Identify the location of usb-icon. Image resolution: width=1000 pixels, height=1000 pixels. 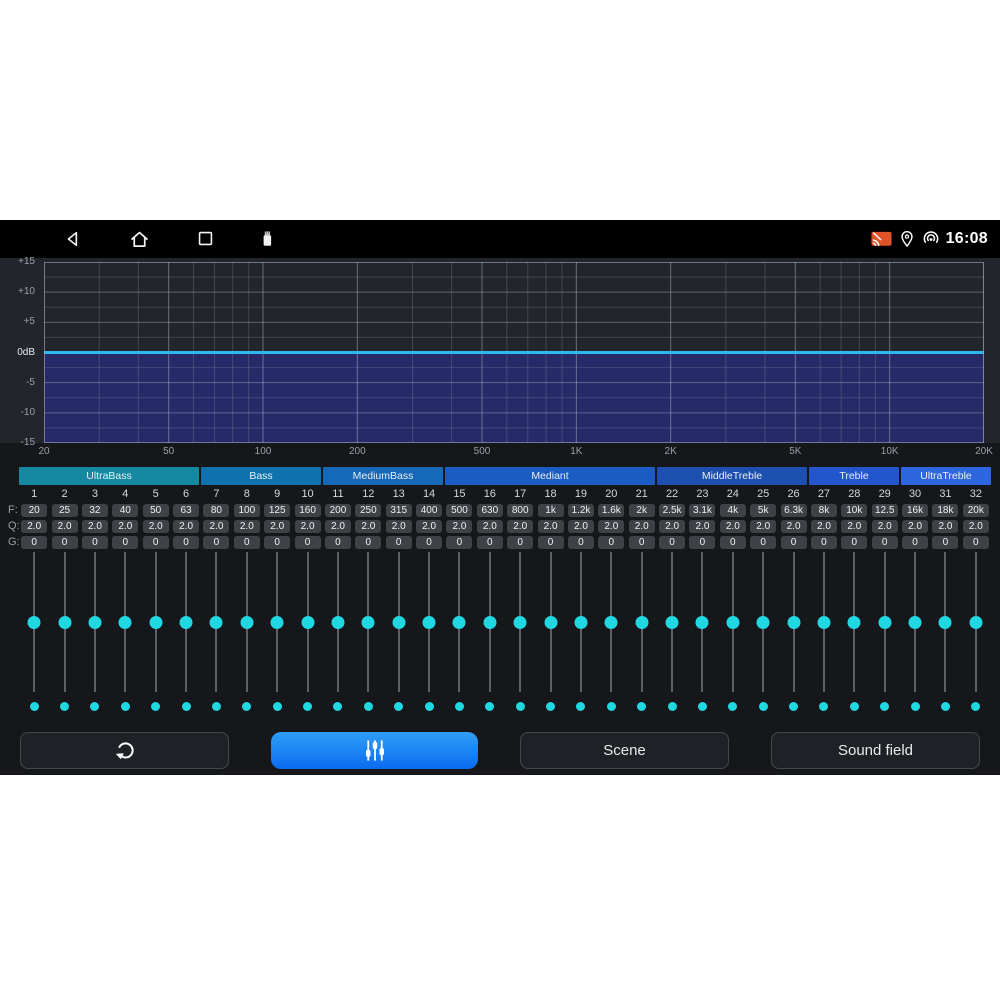
(267, 239).